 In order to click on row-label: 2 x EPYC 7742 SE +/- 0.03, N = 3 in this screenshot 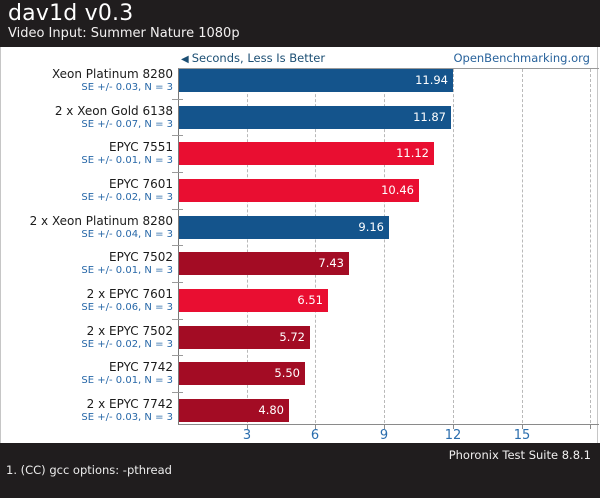, I will do `click(87, 410)`.